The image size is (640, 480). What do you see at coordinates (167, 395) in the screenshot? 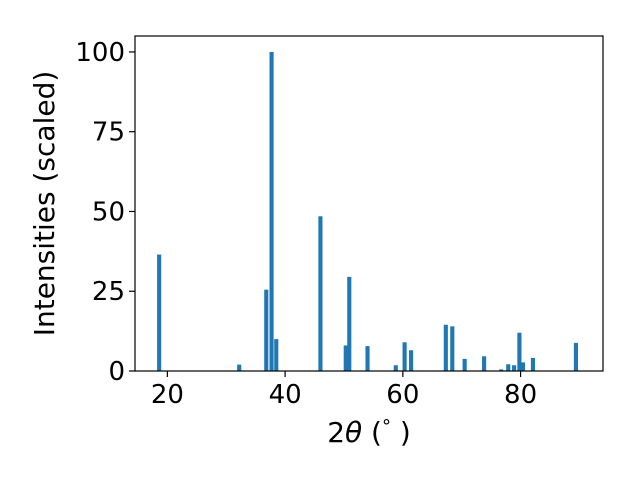
I see `x-tick-label-0: 20` at bounding box center [167, 395].